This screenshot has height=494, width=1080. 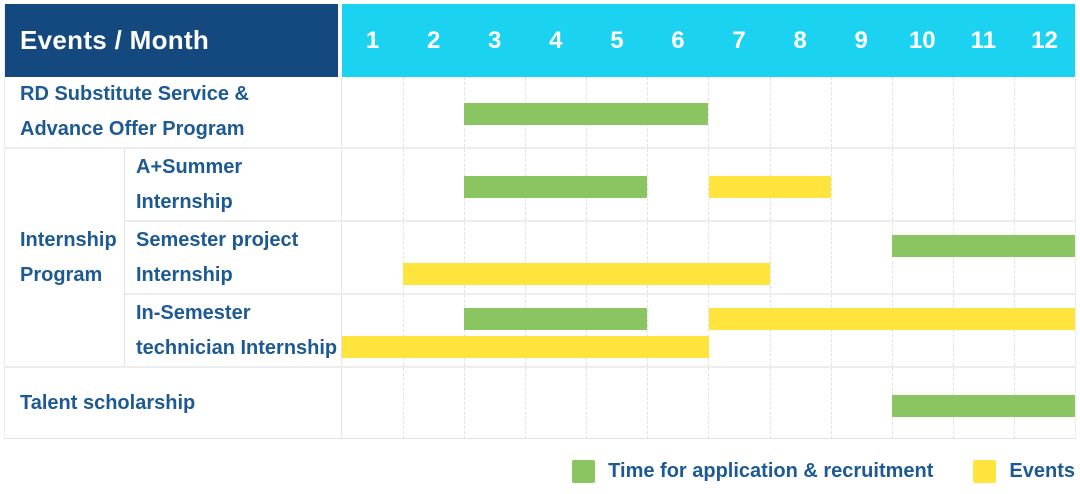 What do you see at coordinates (495, 40) in the screenshot?
I see `month-label: 3` at bounding box center [495, 40].